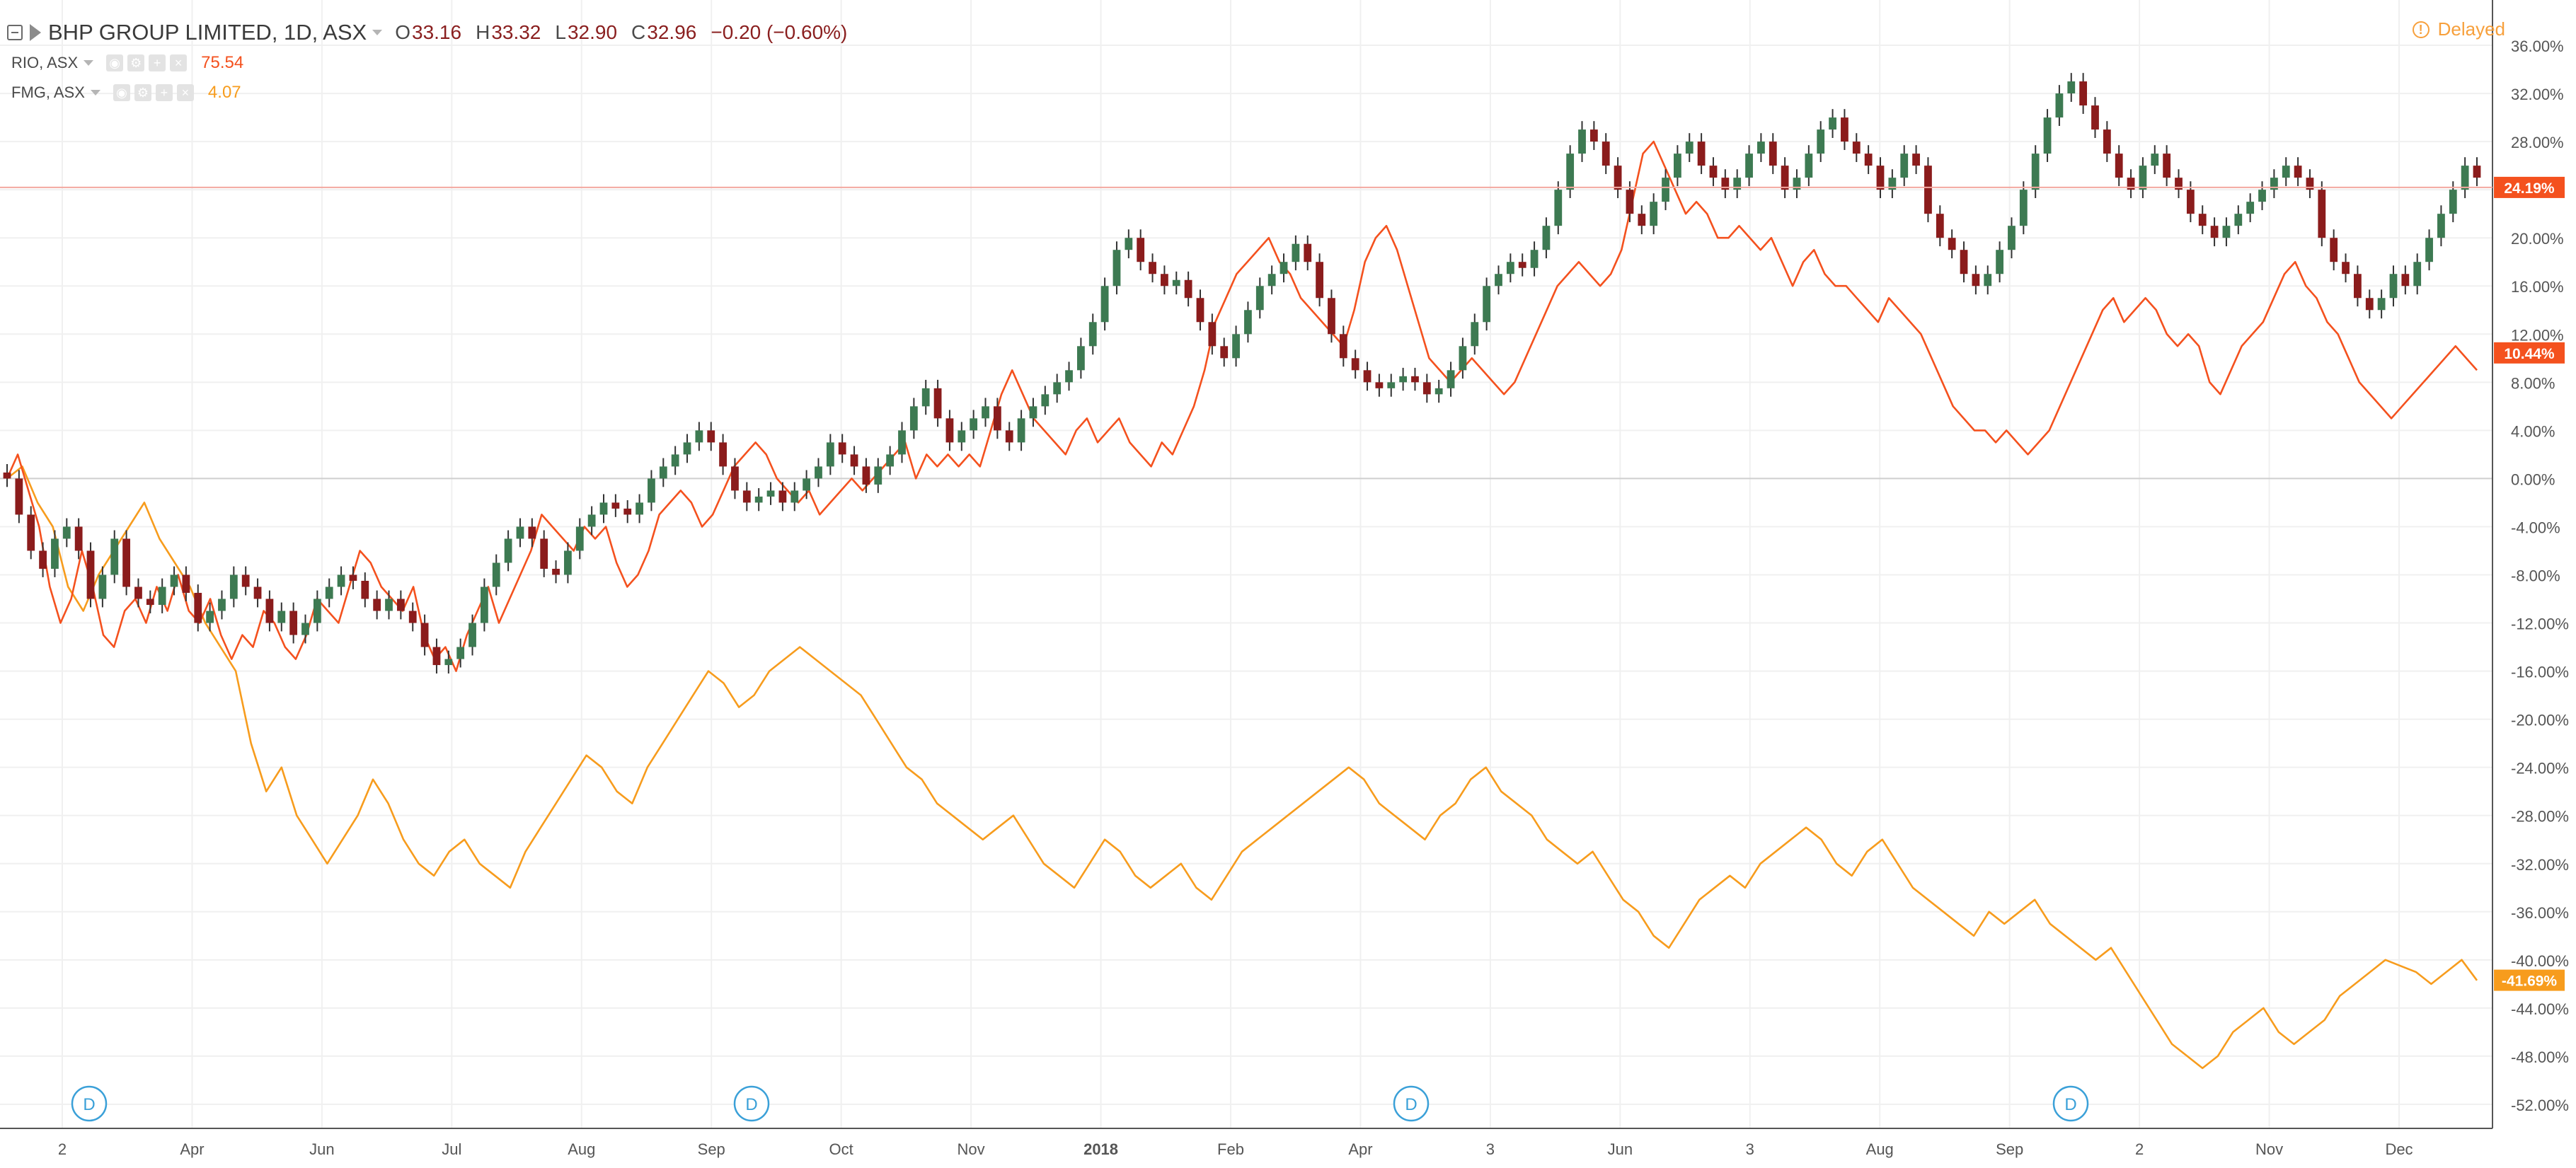 The height and width of the screenshot is (1168, 2576). Describe the element at coordinates (15, 32) in the screenshot. I see `collapse-legend-icon` at that location.